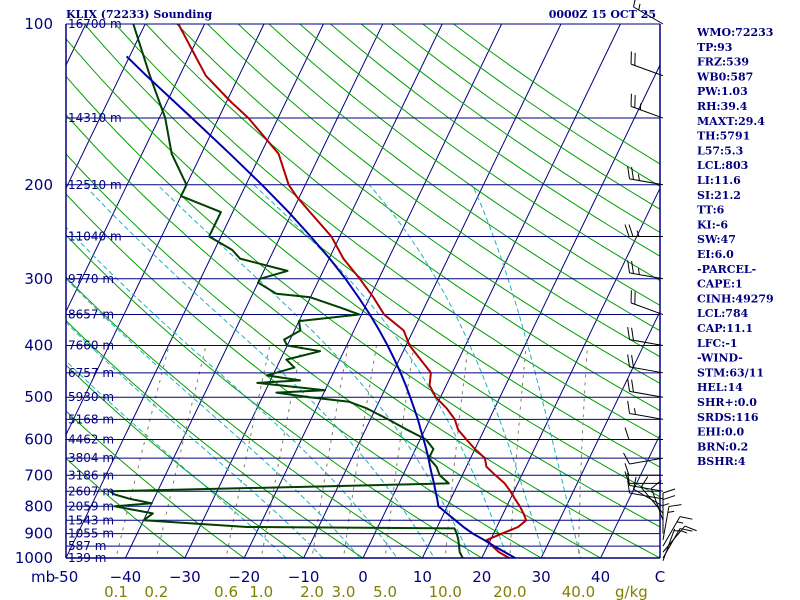 The image size is (800, 600). Describe the element at coordinates (726, 269) in the screenshot. I see `index-entry: -PARCEL-` at that location.